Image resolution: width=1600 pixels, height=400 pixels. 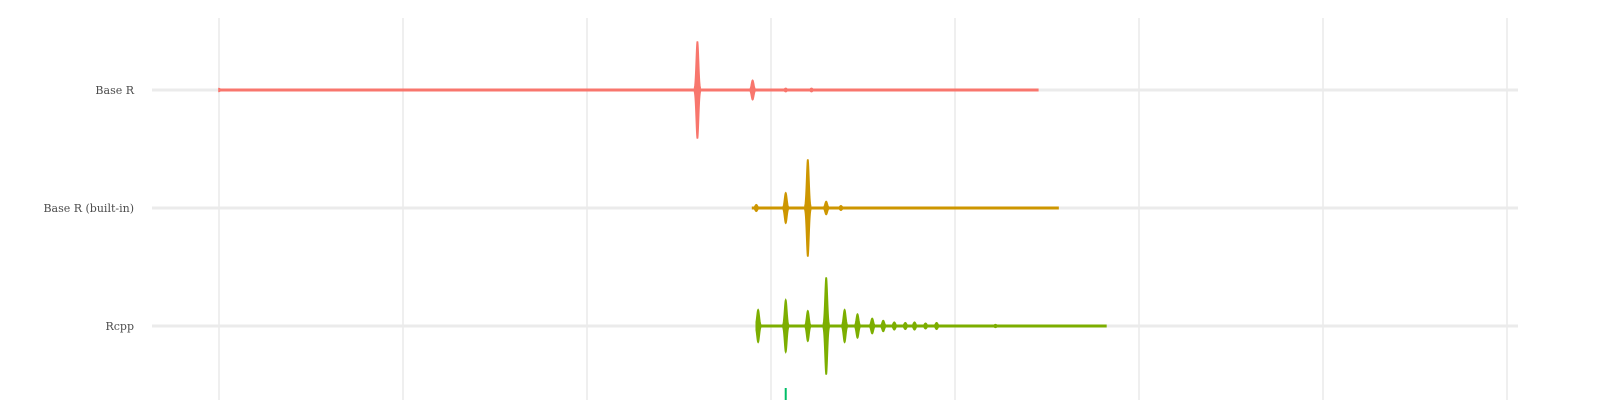 I want to click on y-tick-label-base-r-built-in: Base R (built-in), so click(x=88, y=208).